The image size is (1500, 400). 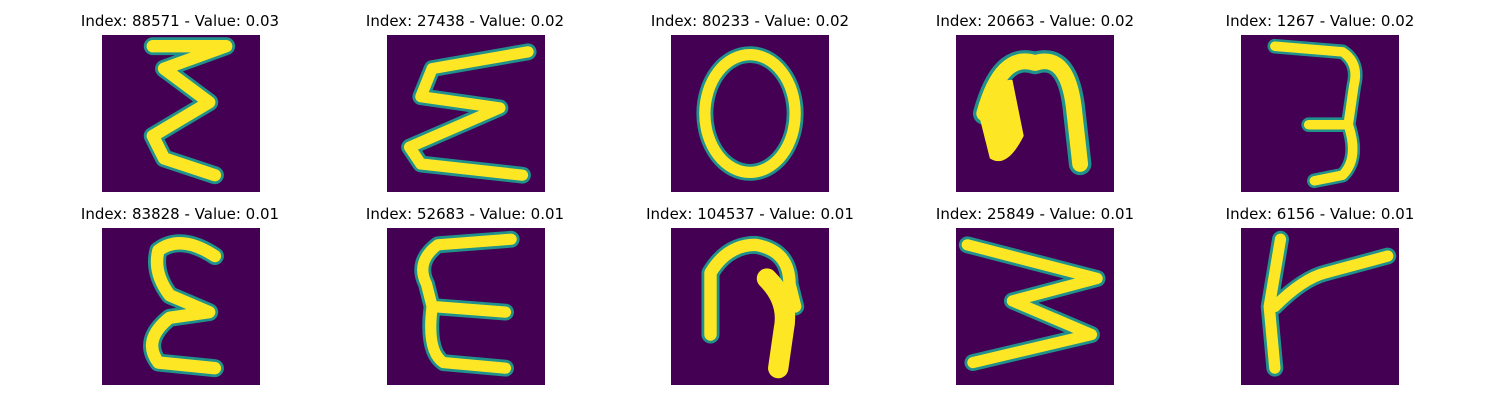 What do you see at coordinates (180, 214) in the screenshot?
I see `panel-title: Index: 83828 - Value: 0.01` at bounding box center [180, 214].